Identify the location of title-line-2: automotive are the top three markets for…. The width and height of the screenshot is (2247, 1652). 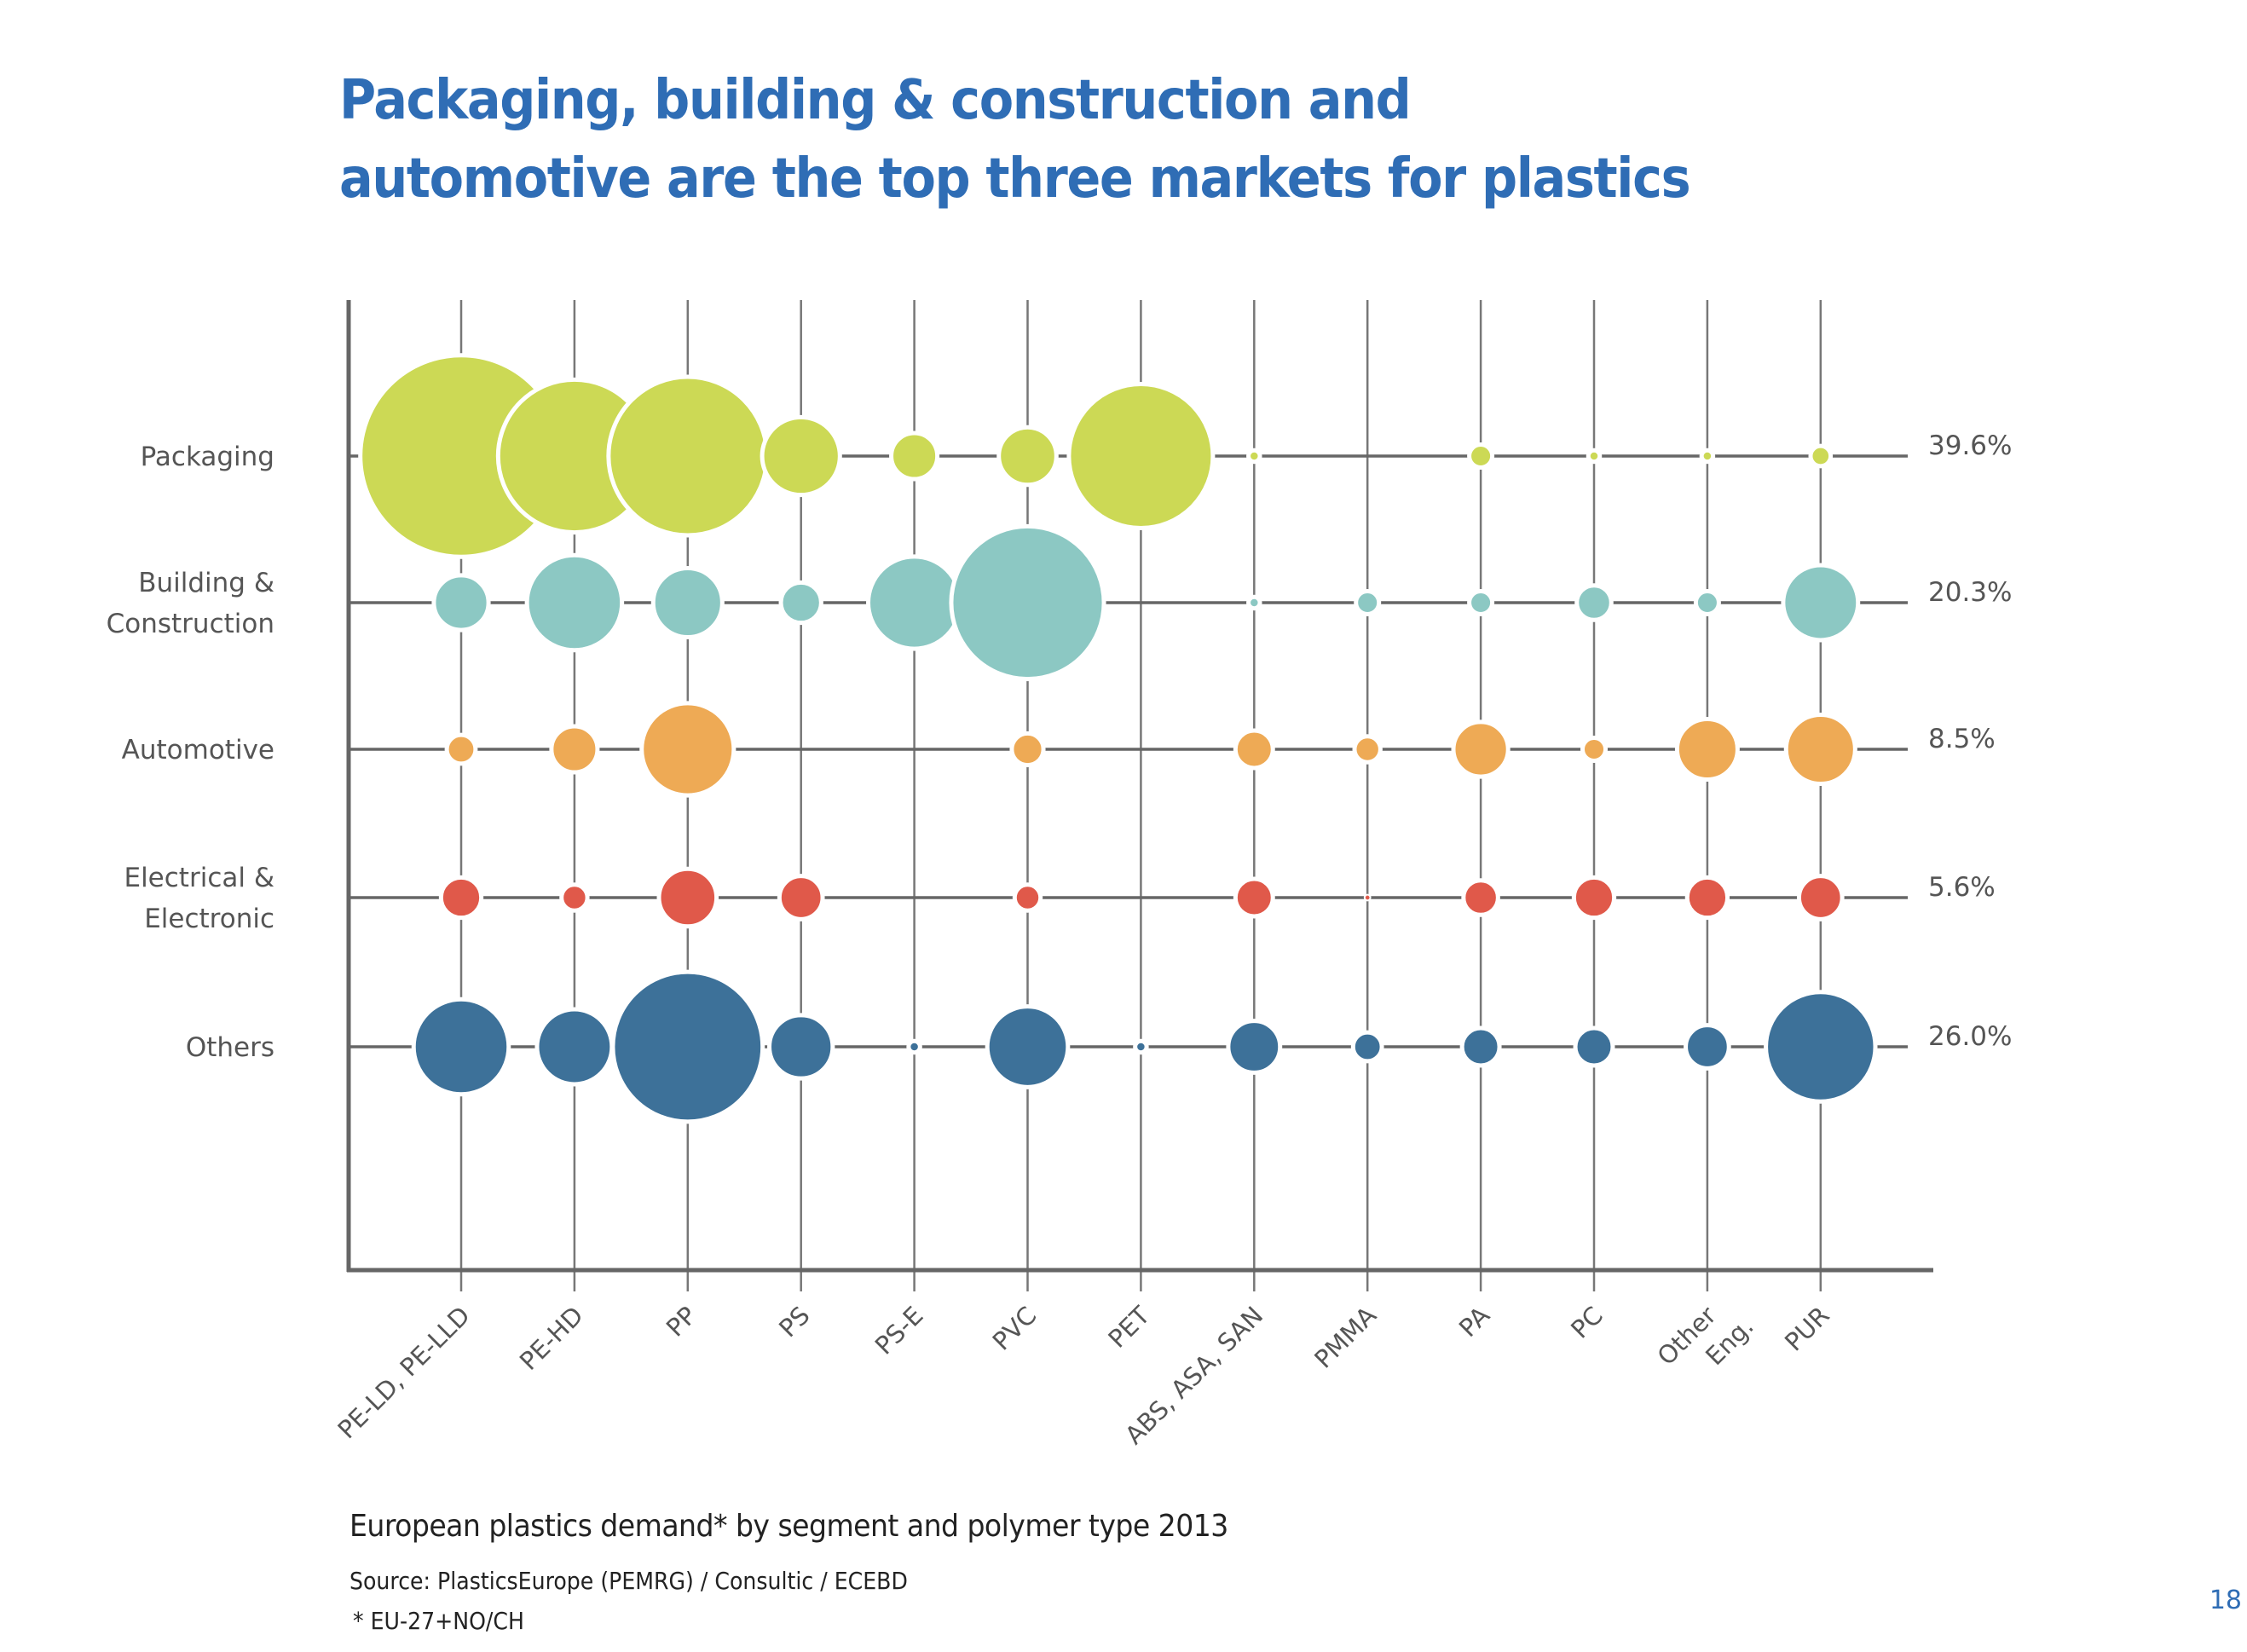
(1015, 179).